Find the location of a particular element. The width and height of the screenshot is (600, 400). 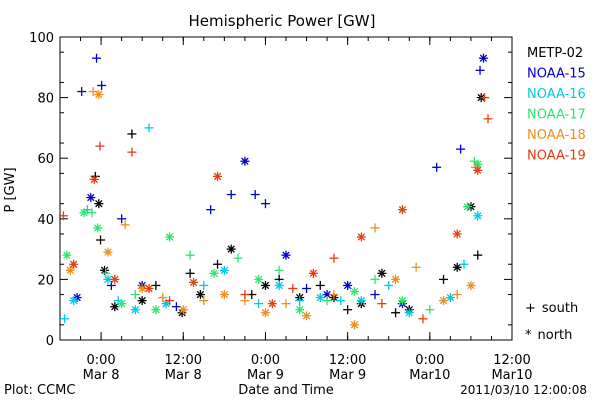

marker-legend-north: * north is located at coordinates (548, 335).